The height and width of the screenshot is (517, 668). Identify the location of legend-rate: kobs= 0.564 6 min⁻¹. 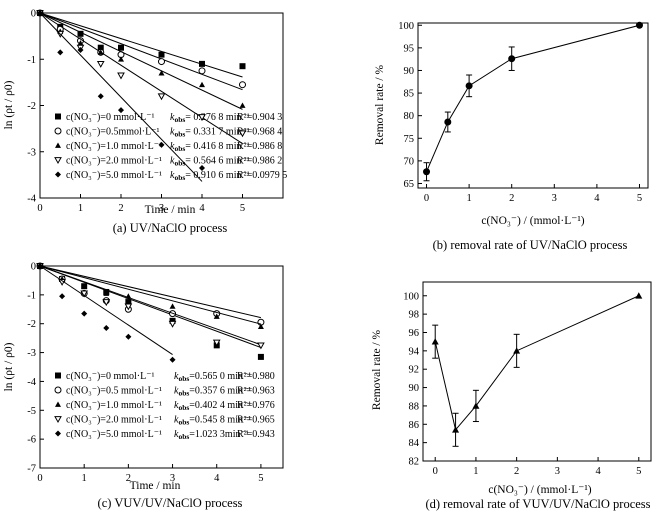
(210, 162).